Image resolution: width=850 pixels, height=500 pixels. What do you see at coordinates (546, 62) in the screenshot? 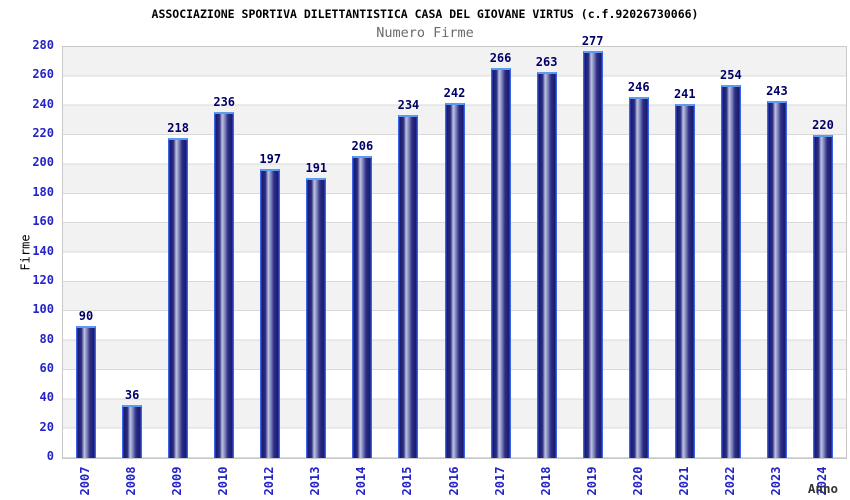
I see `bar-value-label: 263` at bounding box center [546, 62].